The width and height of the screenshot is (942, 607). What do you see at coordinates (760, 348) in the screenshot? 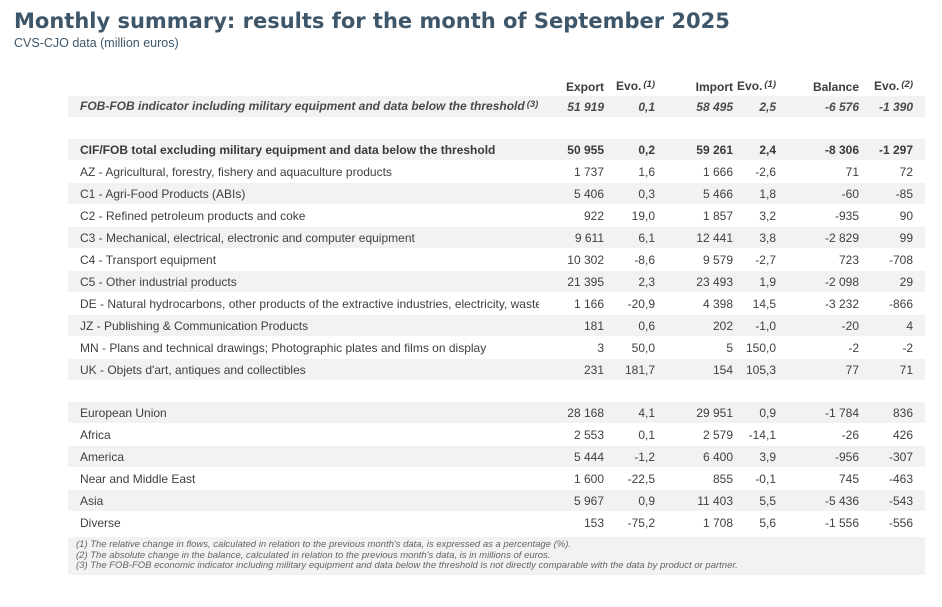
I see `cell-evo-import: 150,0` at bounding box center [760, 348].